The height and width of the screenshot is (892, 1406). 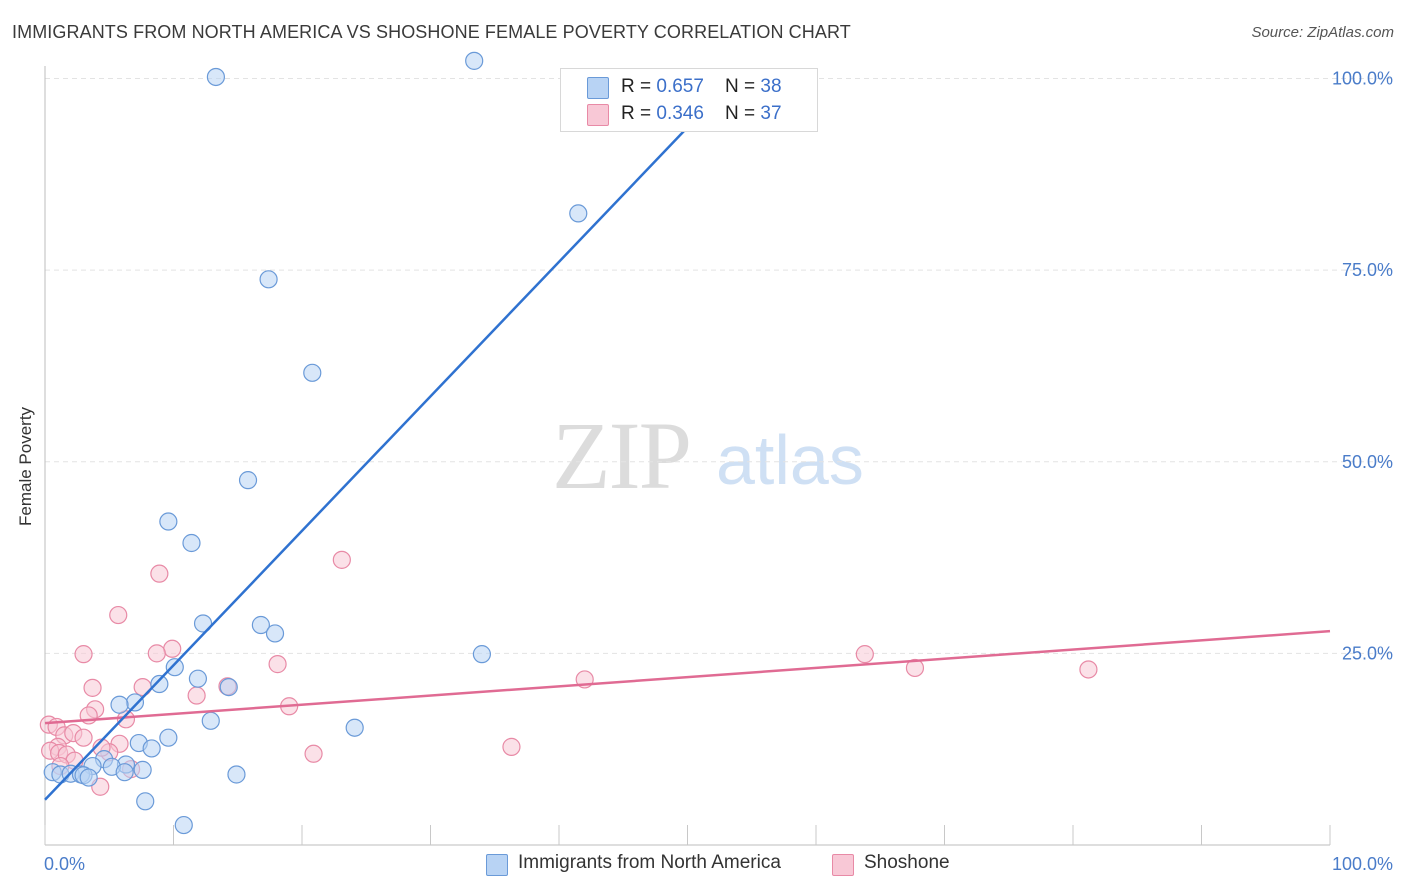 What do you see at coordinates (497, 865) in the screenshot?
I see `bottom-legend-swatch-immigrants` at bounding box center [497, 865].